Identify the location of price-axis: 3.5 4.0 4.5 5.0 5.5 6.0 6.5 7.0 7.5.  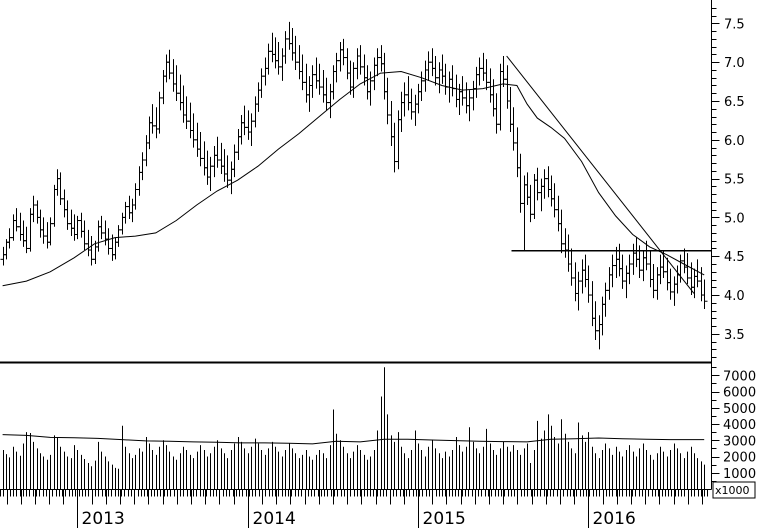
(728, 183).